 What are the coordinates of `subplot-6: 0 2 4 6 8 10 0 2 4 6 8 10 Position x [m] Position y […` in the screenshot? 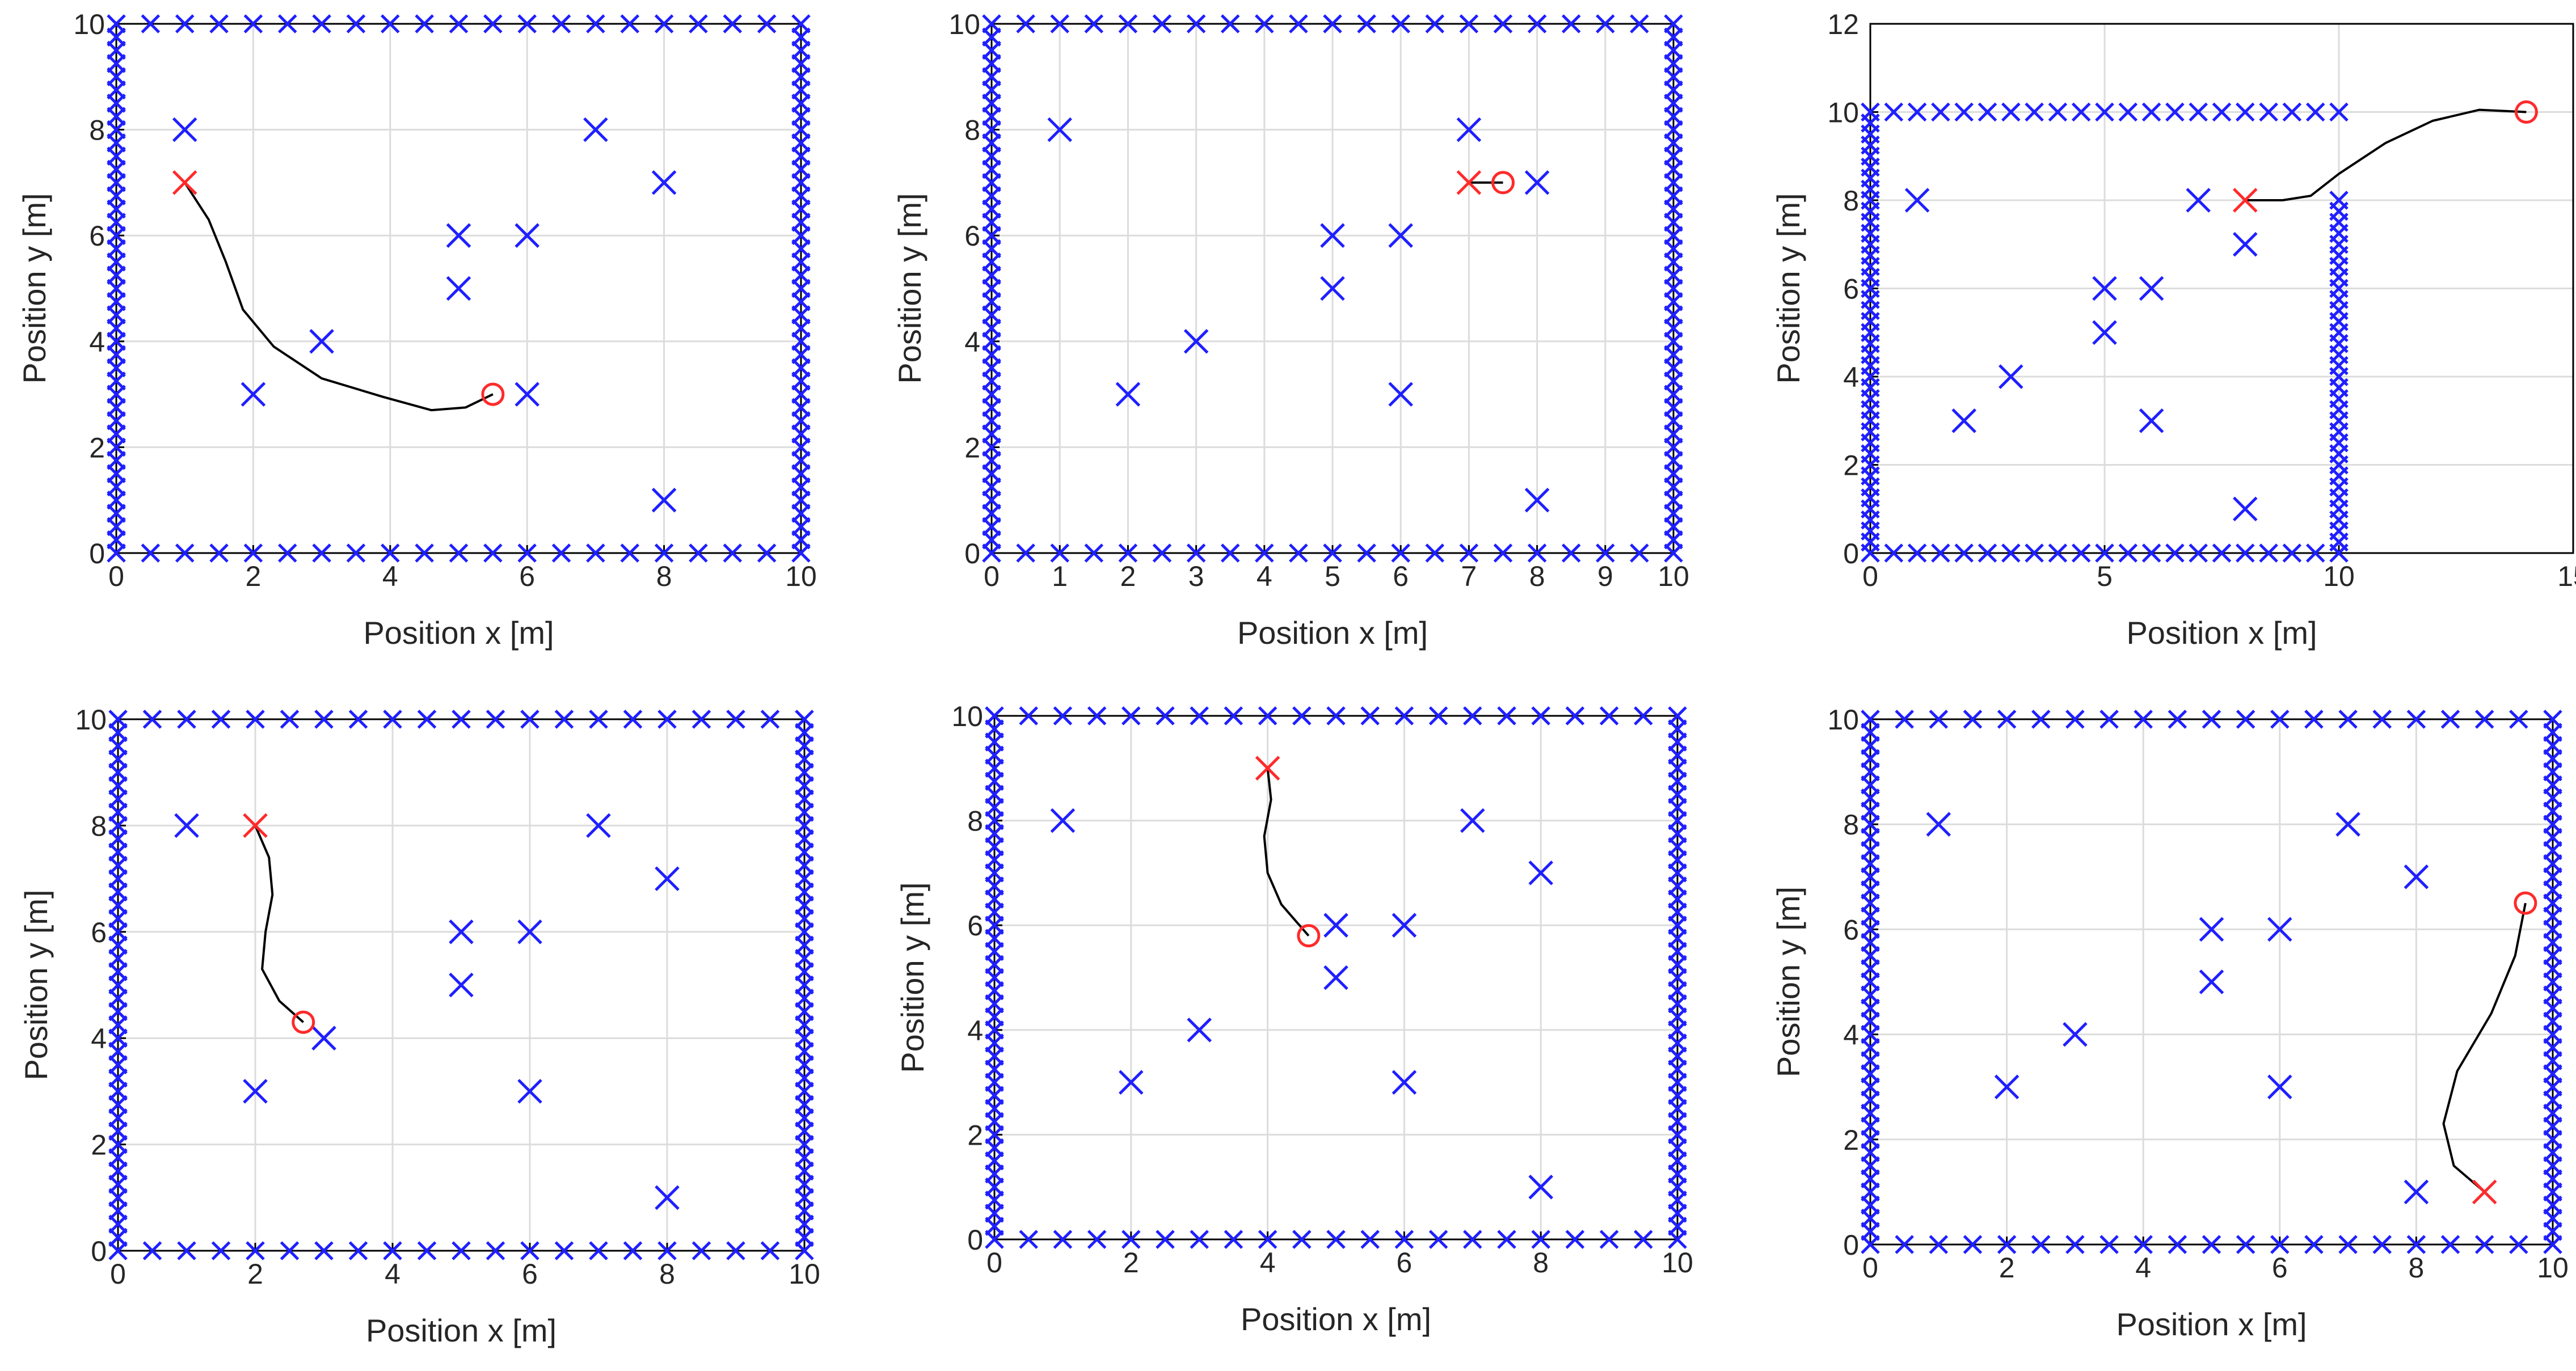 It's located at (2169, 1023).